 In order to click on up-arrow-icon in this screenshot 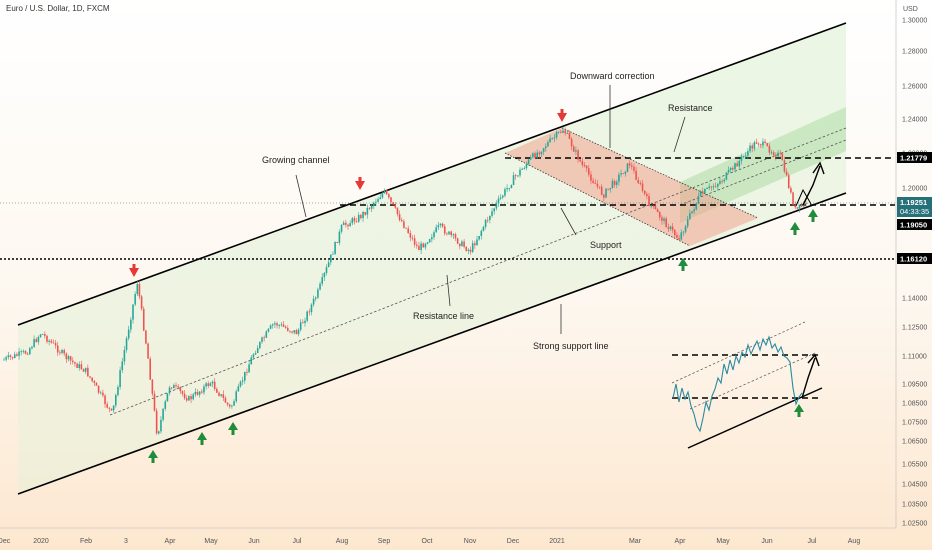, I will do `click(153, 454)`.